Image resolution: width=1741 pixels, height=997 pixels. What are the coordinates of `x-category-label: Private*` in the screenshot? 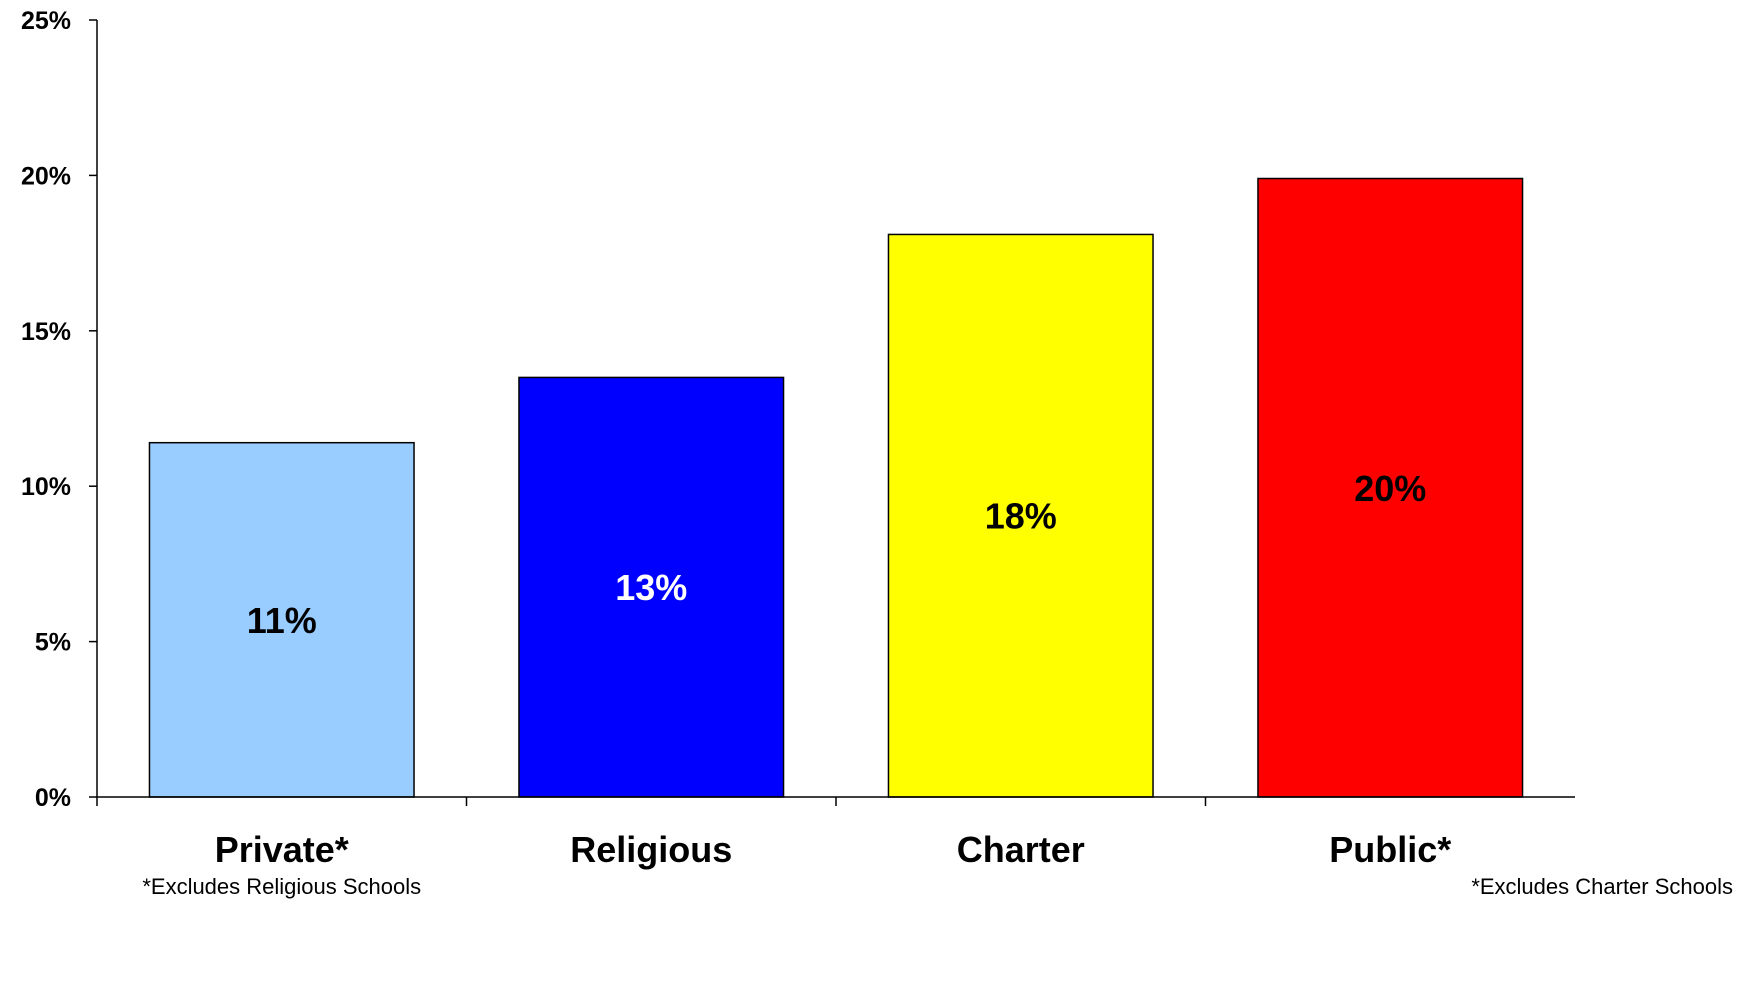 It's located at (282, 849).